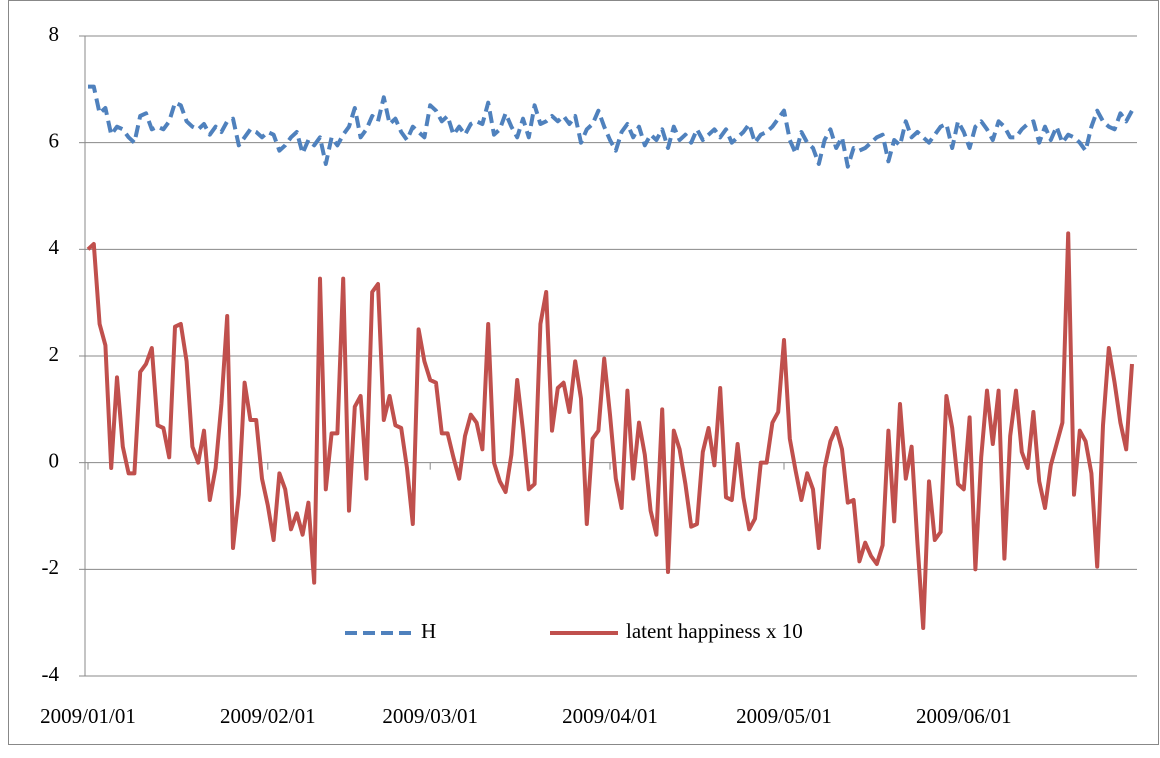 The width and height of the screenshot is (1160, 758). What do you see at coordinates (428, 631) in the screenshot?
I see `legend-label: H` at bounding box center [428, 631].